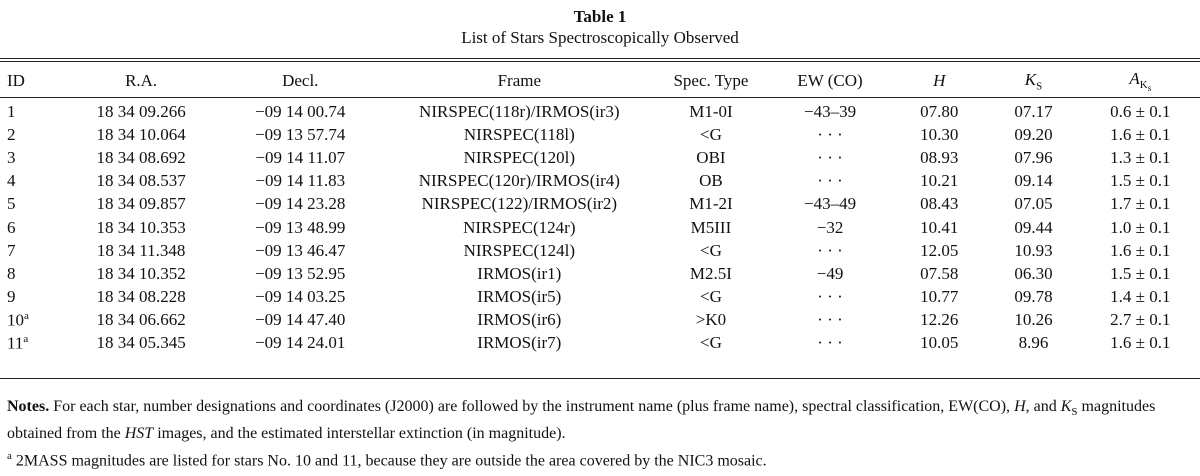 The height and width of the screenshot is (476, 1200). Describe the element at coordinates (141, 320) in the screenshot. I see `cell-ra: 18 34 06.662` at that location.